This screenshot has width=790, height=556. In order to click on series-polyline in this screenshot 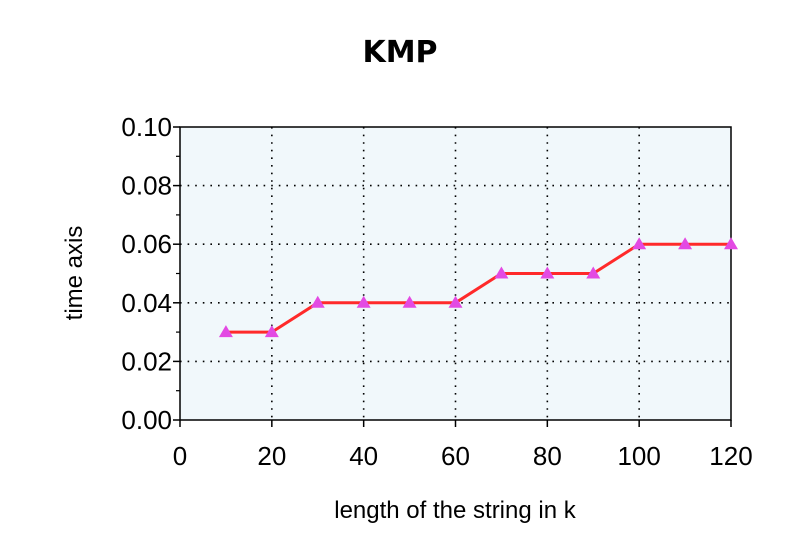, I will do `click(478, 288)`.